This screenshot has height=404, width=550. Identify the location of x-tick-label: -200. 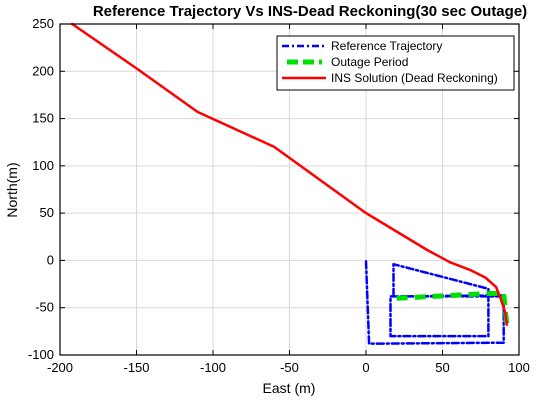
(60, 367).